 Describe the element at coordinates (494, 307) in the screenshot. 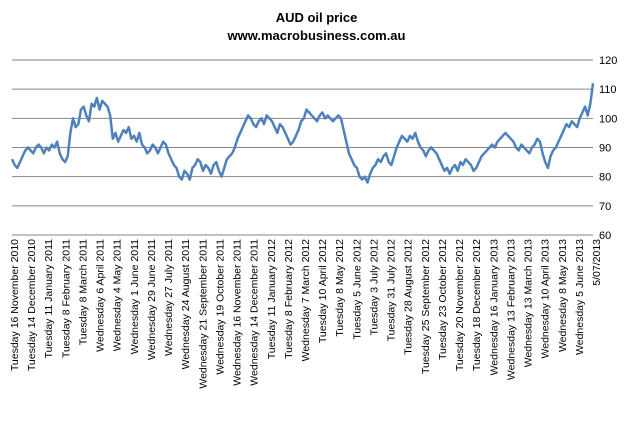

I see `x-tick-label: Wednesday 16 January 2013` at that location.